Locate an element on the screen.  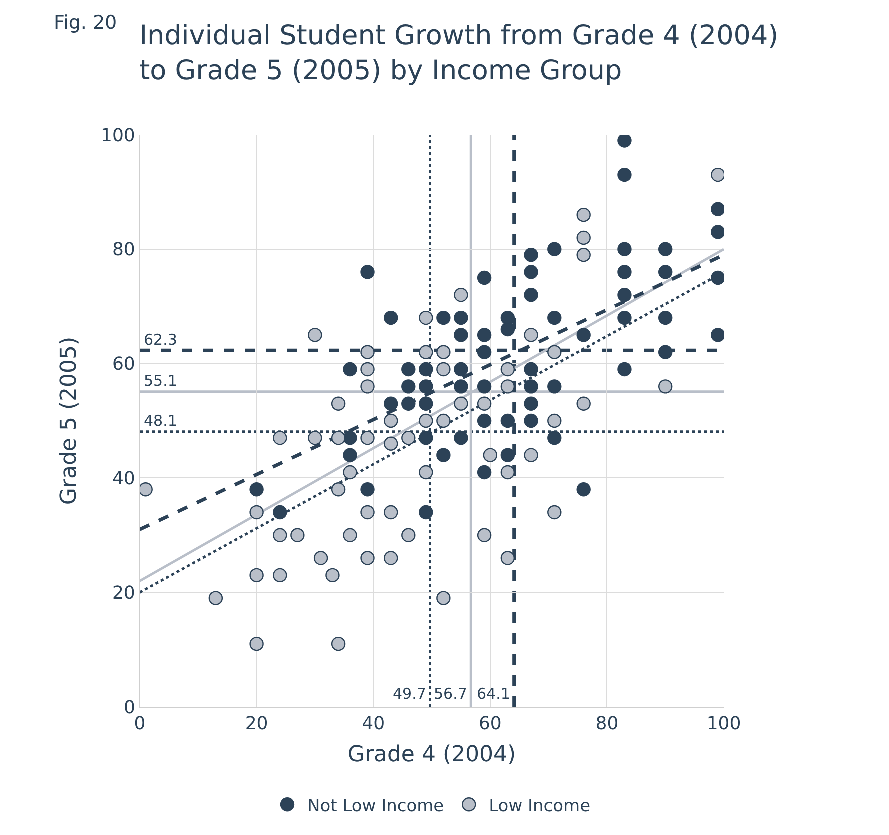
ref-line-label: 55.1 is located at coordinates (161, 381).